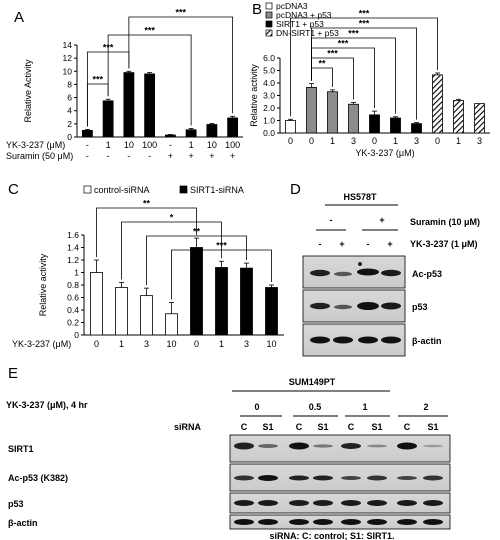 Image resolution: width=500 pixels, height=540 pixels. What do you see at coordinates (269, 96) in the screenshot?
I see `y-tick-label: 3.0` at bounding box center [269, 96].